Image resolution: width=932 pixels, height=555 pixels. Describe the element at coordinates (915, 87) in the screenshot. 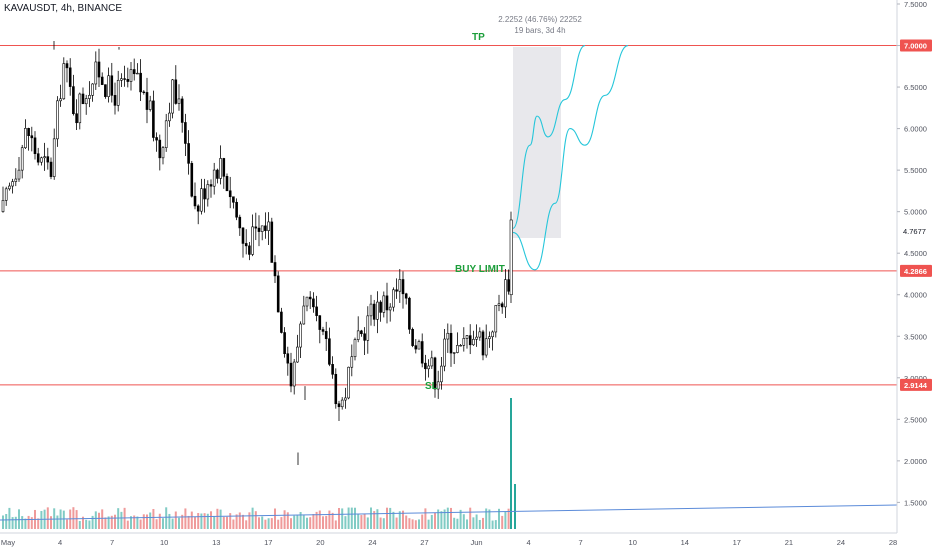

I see `y-tick-label: 6.5000` at that location.